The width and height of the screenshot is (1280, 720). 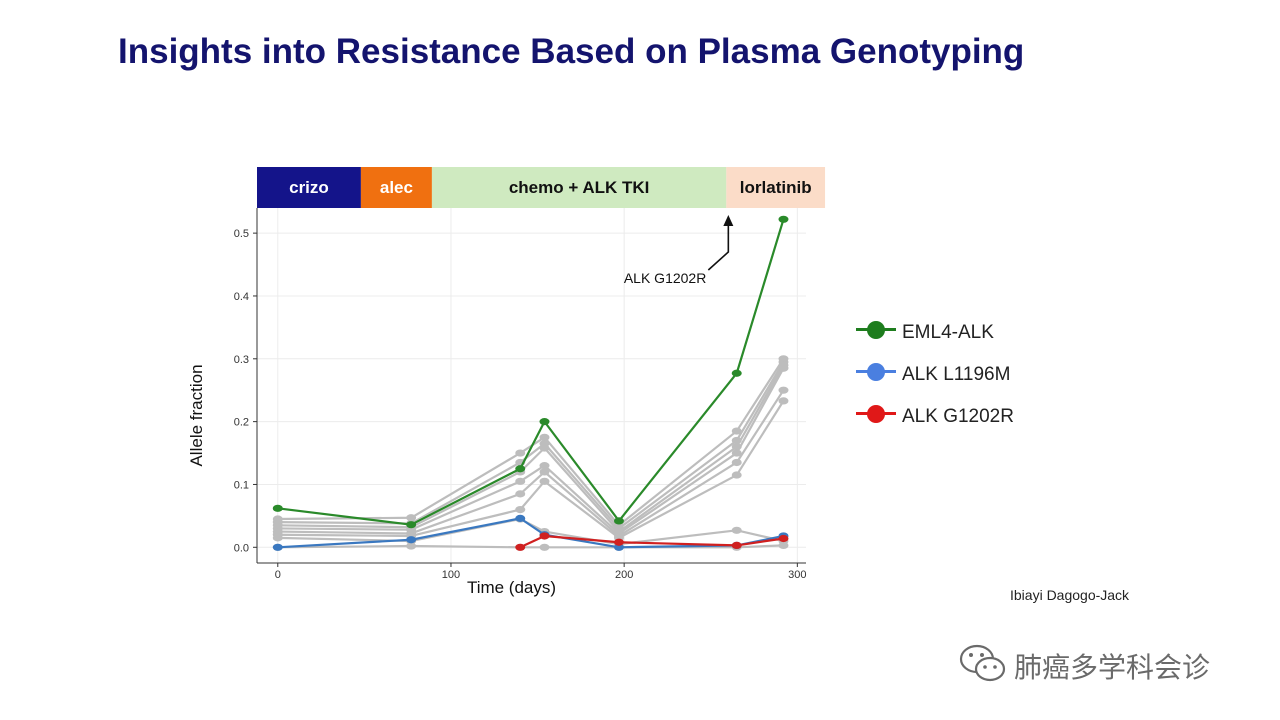 I want to click on annotation-arrow-line, so click(x=718, y=246).